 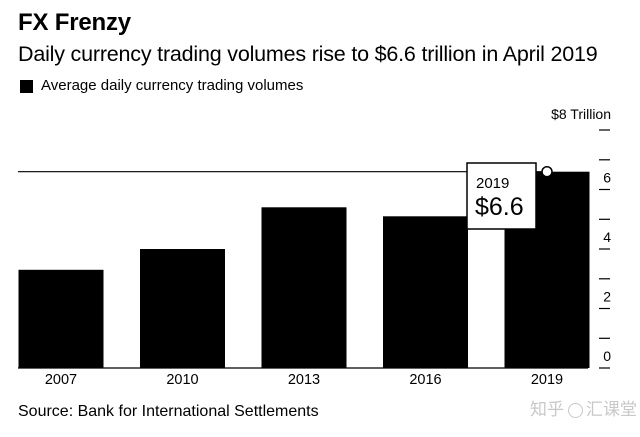 What do you see at coordinates (172, 85) in the screenshot?
I see `legend-label: Average daily currency trading volumes` at bounding box center [172, 85].